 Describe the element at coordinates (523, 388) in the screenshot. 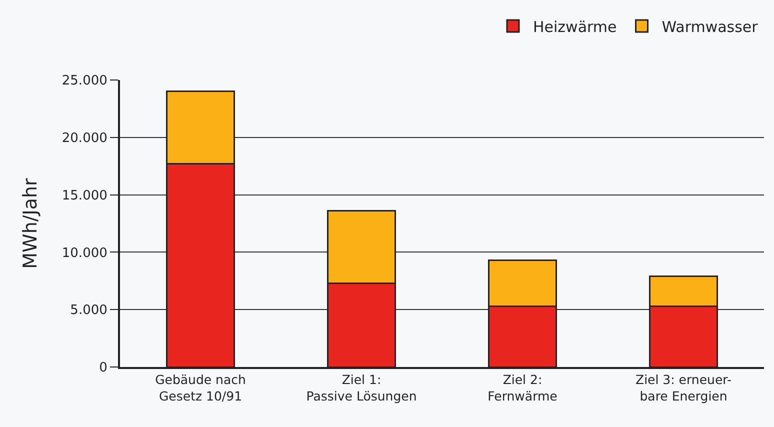

I see `x-tick-label: Ziel 2: Fernwärme` at that location.